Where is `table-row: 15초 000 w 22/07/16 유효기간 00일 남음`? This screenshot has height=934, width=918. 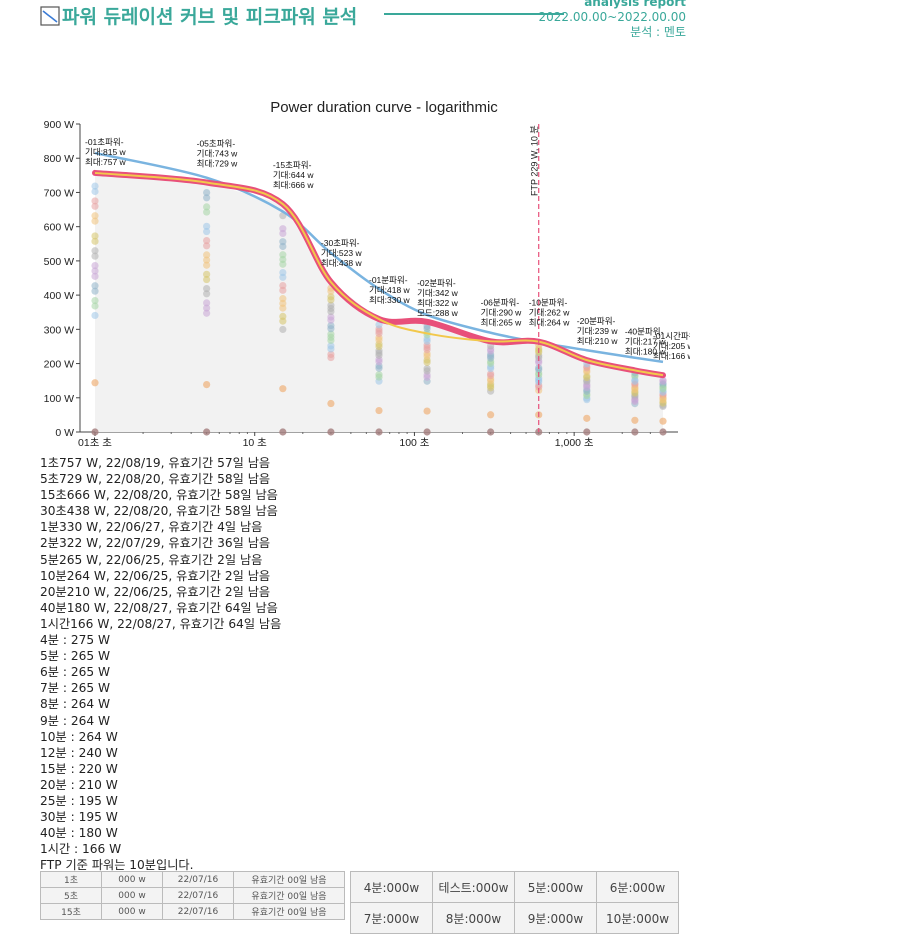
table-row: 15초 000 w 22/07/16 유효기간 00일 남음 is located at coordinates (192, 911).